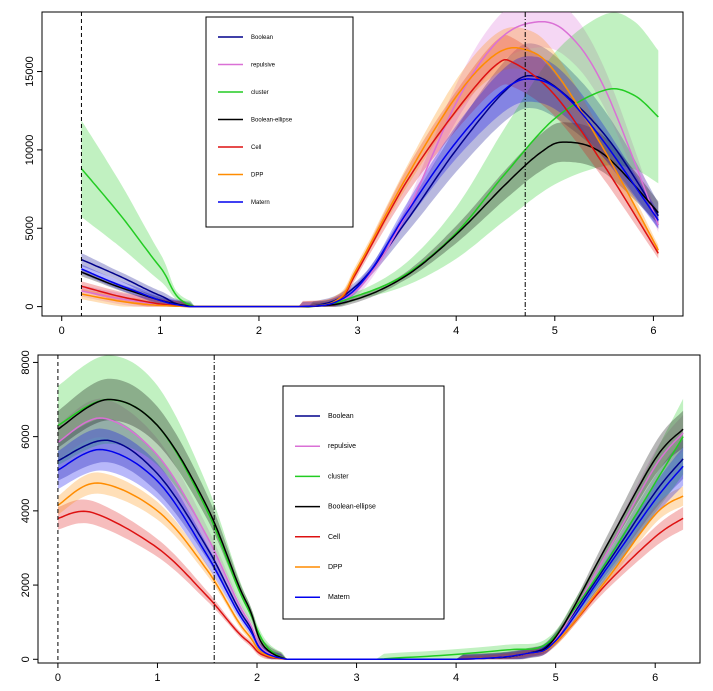  What do you see at coordinates (26, 511) in the screenshot?
I see `y-tick-label: 4000` at bounding box center [26, 511].